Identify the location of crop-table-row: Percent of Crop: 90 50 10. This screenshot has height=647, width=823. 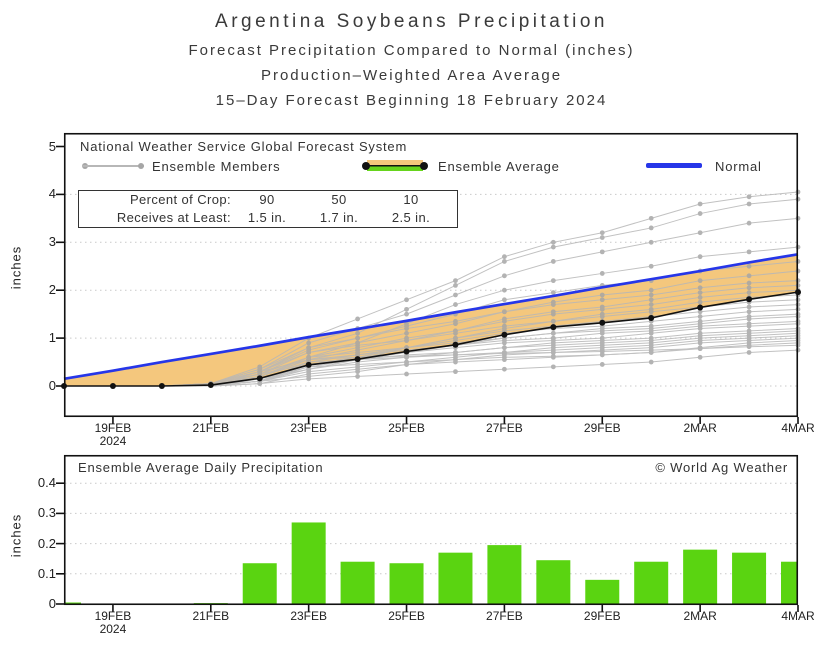
(268, 200).